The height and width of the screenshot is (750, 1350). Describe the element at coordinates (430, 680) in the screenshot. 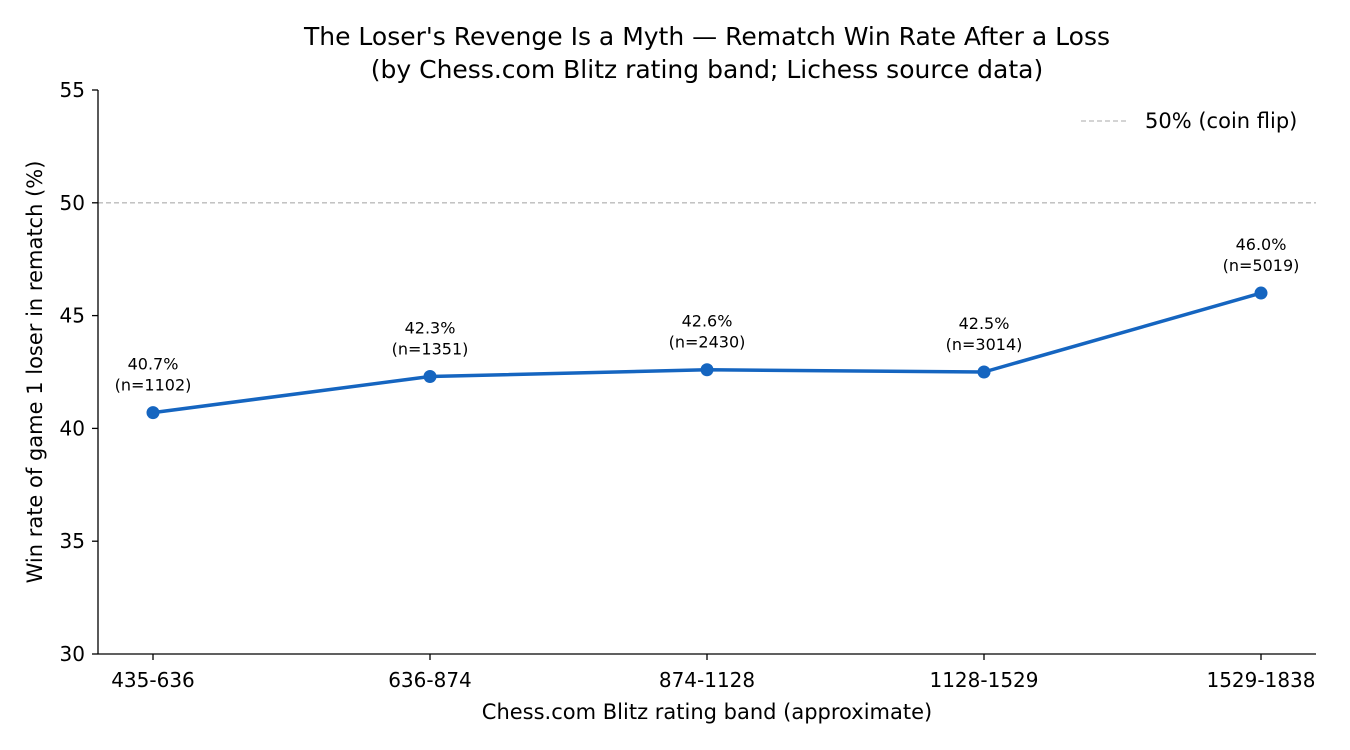

I see `x-tick-label: 636-874` at that location.